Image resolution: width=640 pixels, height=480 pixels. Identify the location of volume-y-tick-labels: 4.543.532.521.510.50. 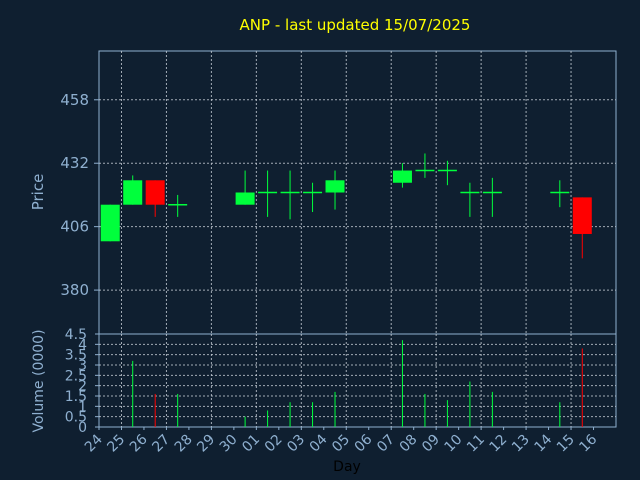
(76, 381).